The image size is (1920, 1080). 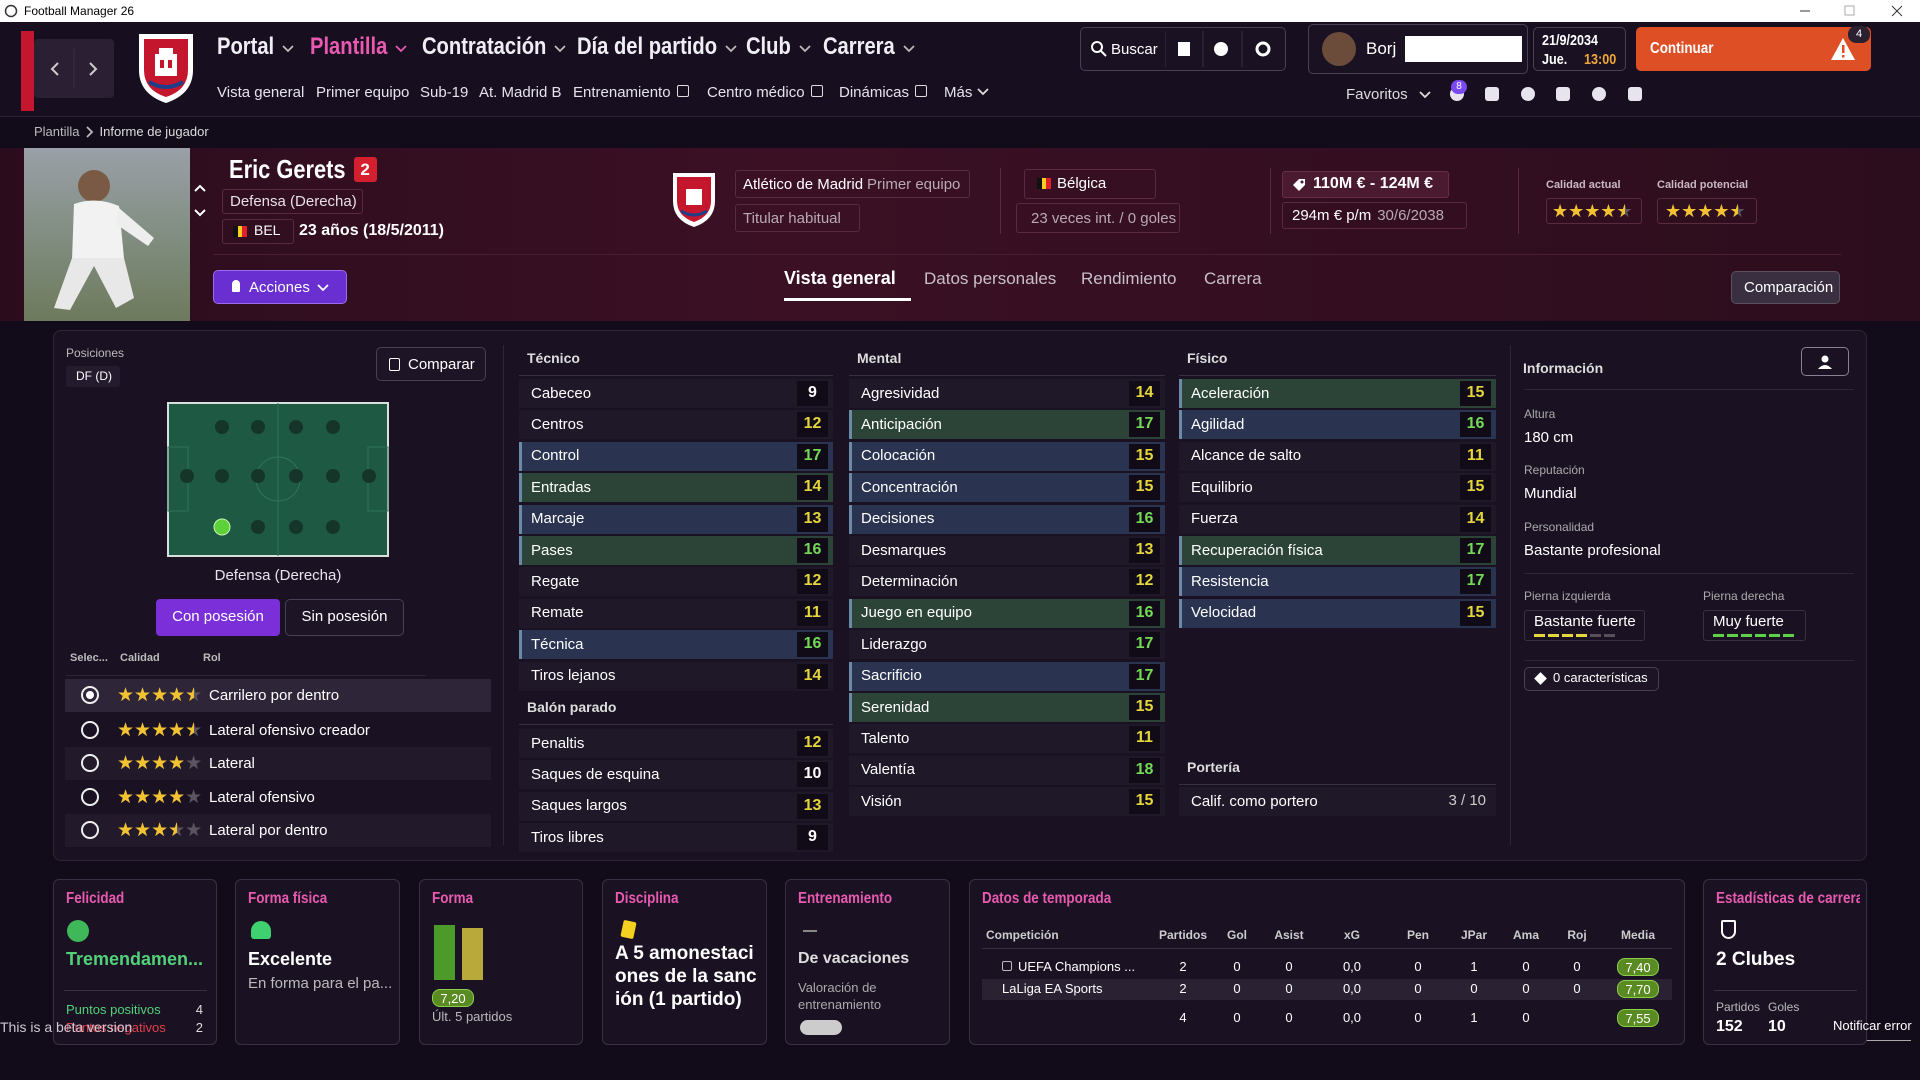 I want to click on toggle-active, so click(x=218, y=617).